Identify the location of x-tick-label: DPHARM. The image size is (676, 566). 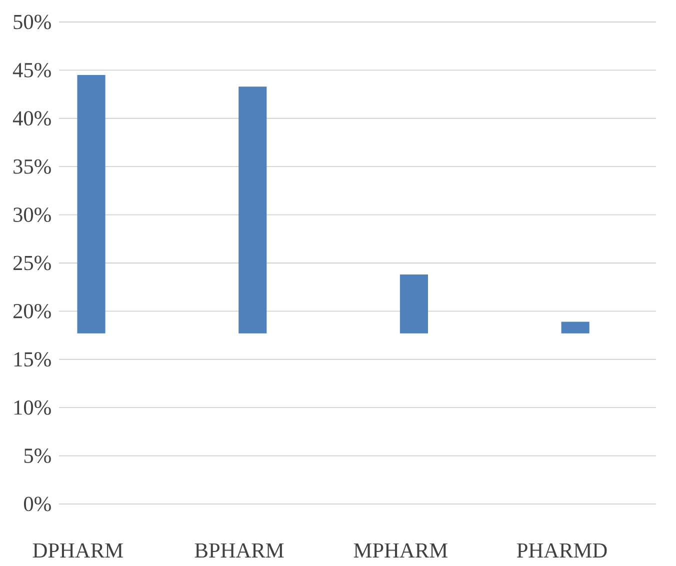
(77, 550).